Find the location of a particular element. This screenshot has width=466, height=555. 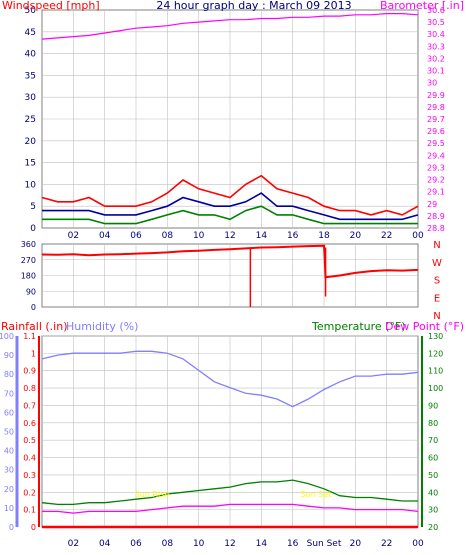

y-tick-barometer: 30.3 is located at coordinates (436, 46).